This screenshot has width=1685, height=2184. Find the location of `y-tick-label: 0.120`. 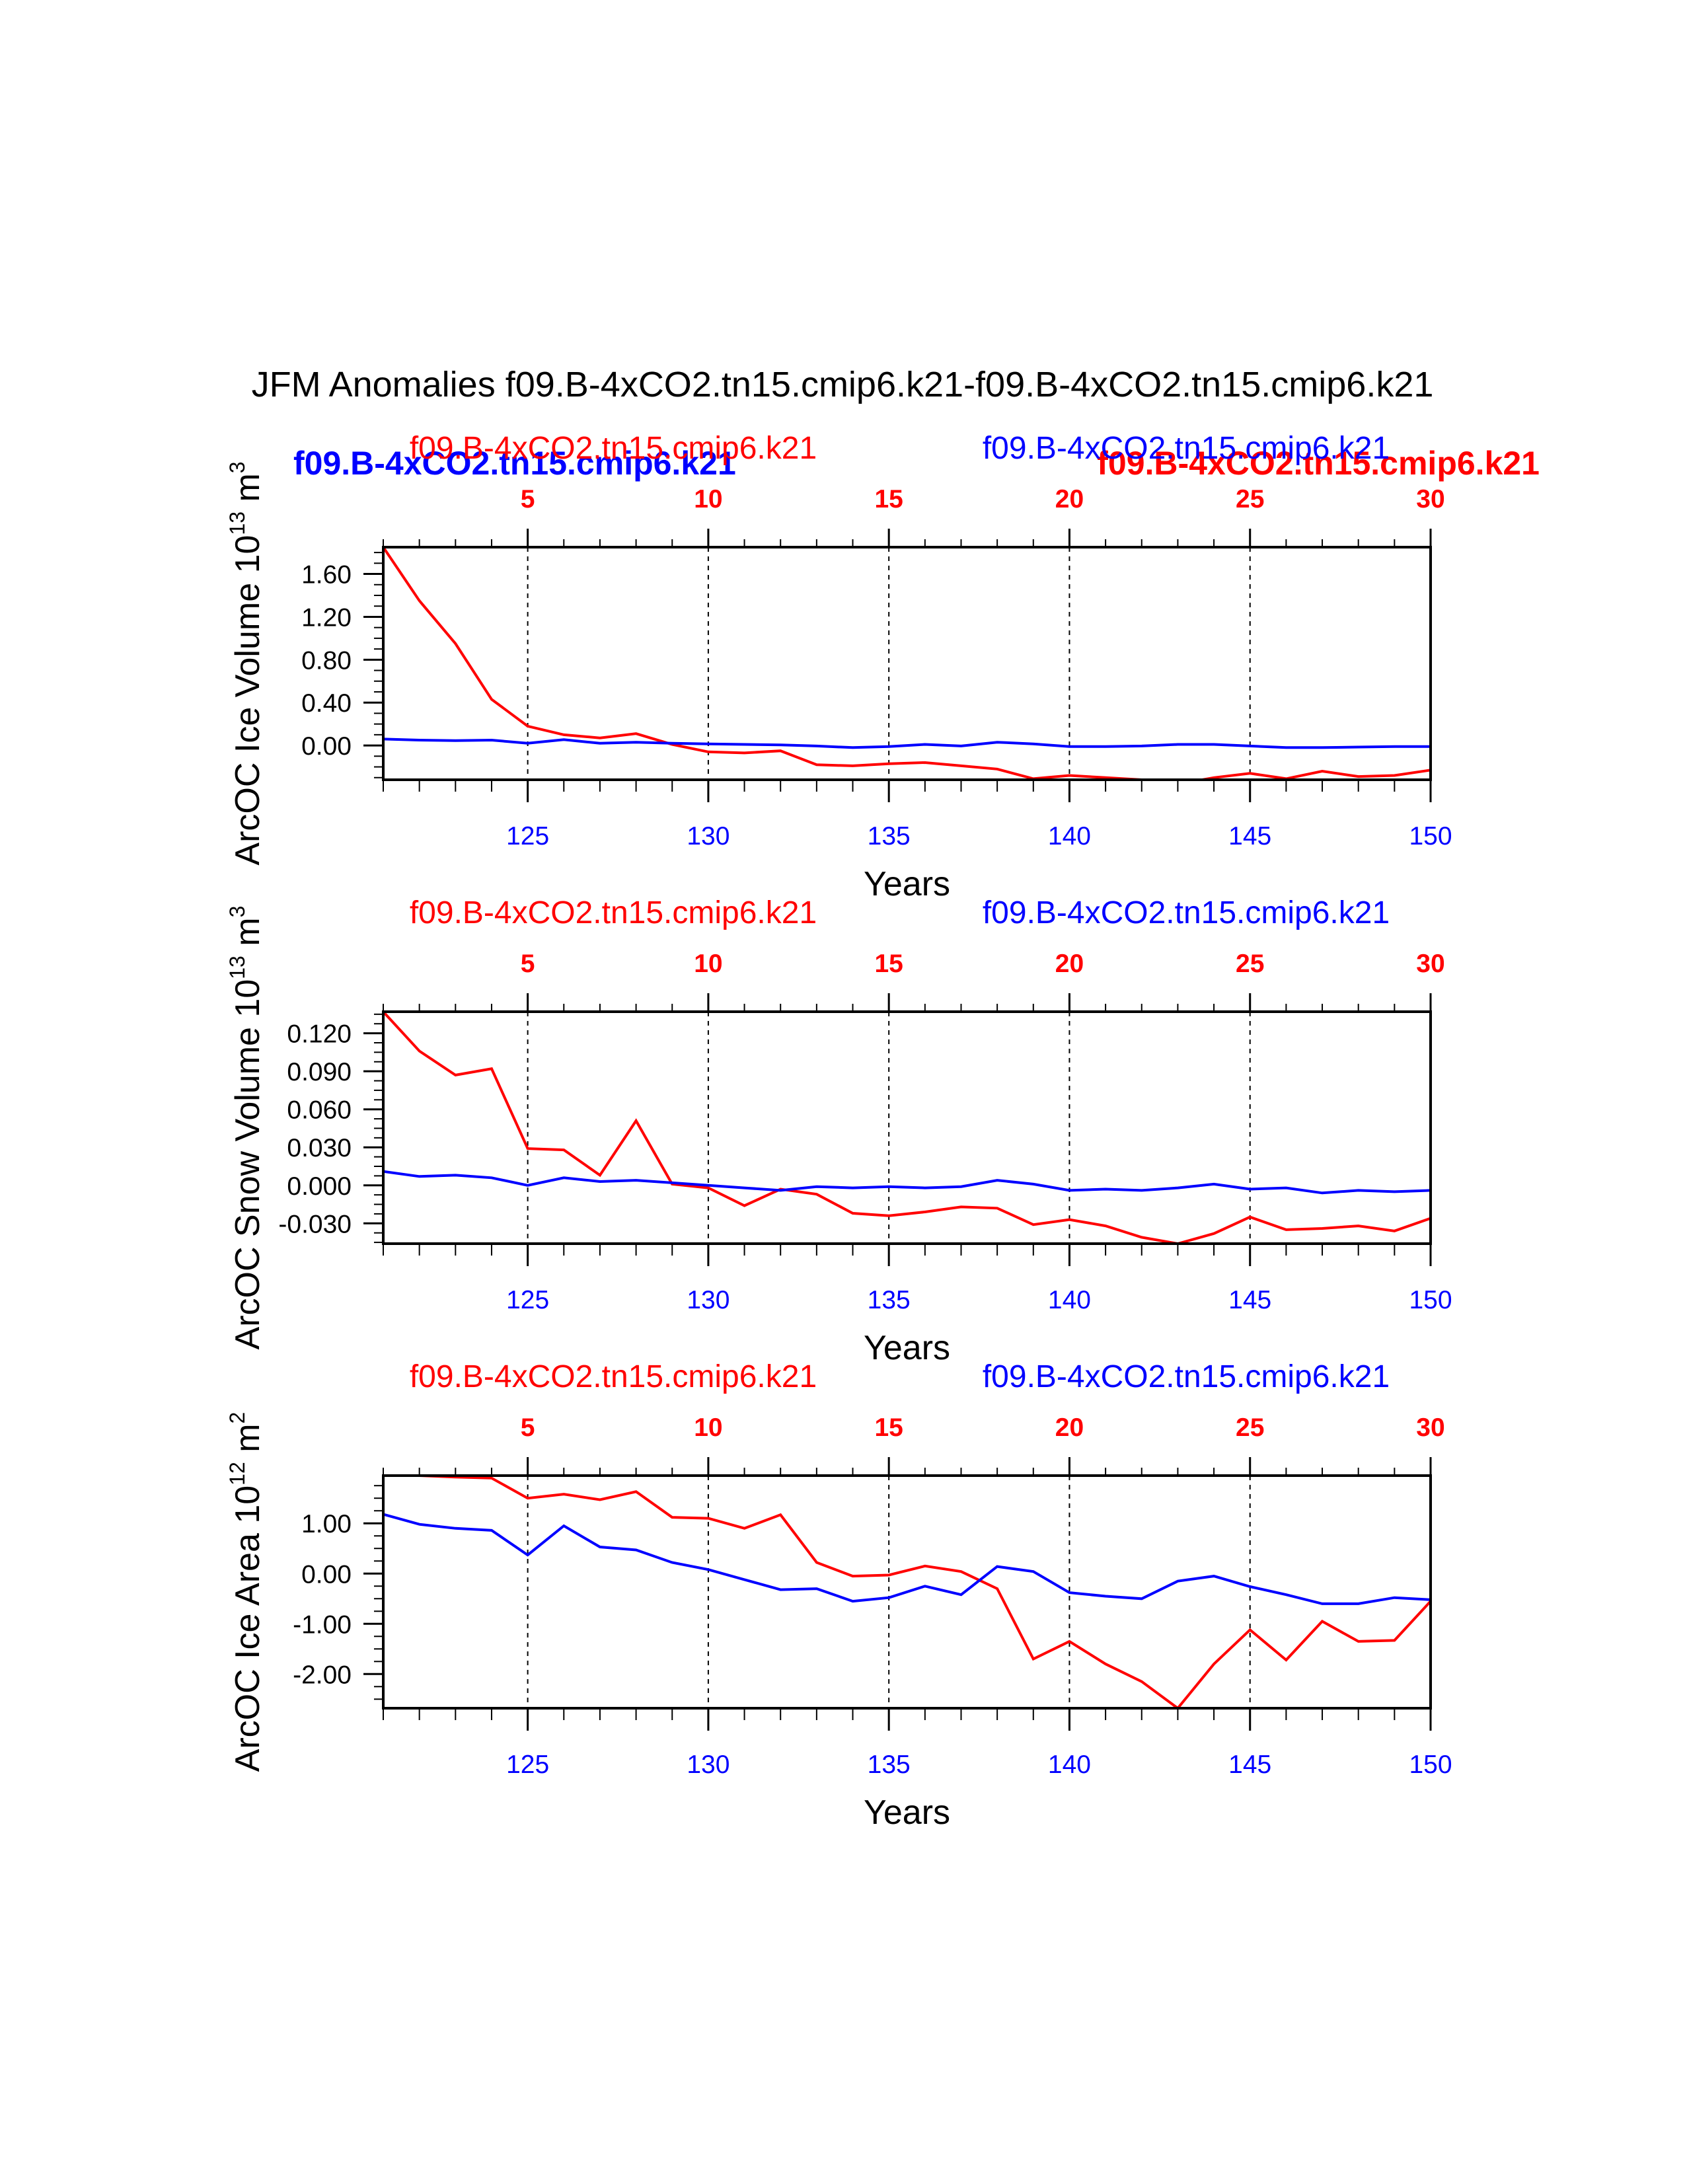

y-tick-label: 0.120 is located at coordinates (319, 1034).